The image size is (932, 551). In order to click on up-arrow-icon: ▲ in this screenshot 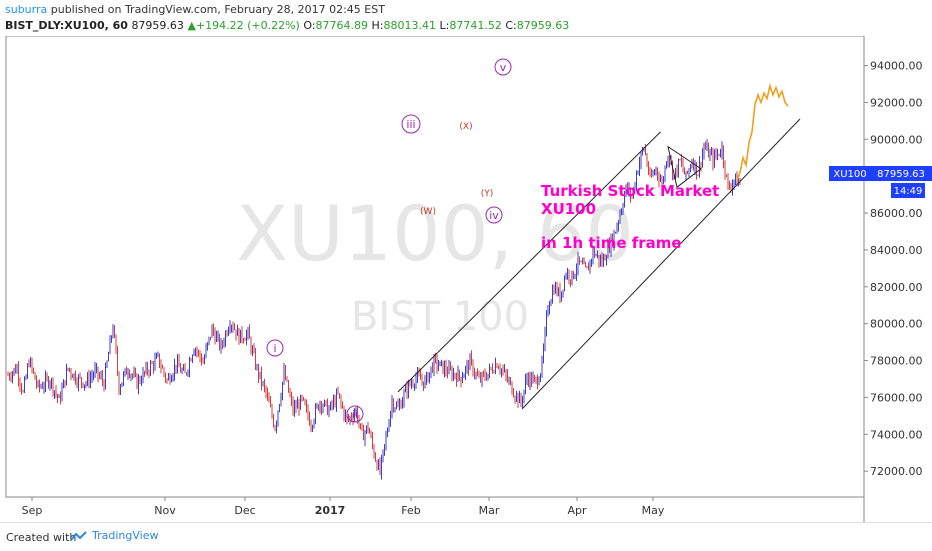, I will do `click(191, 25)`.